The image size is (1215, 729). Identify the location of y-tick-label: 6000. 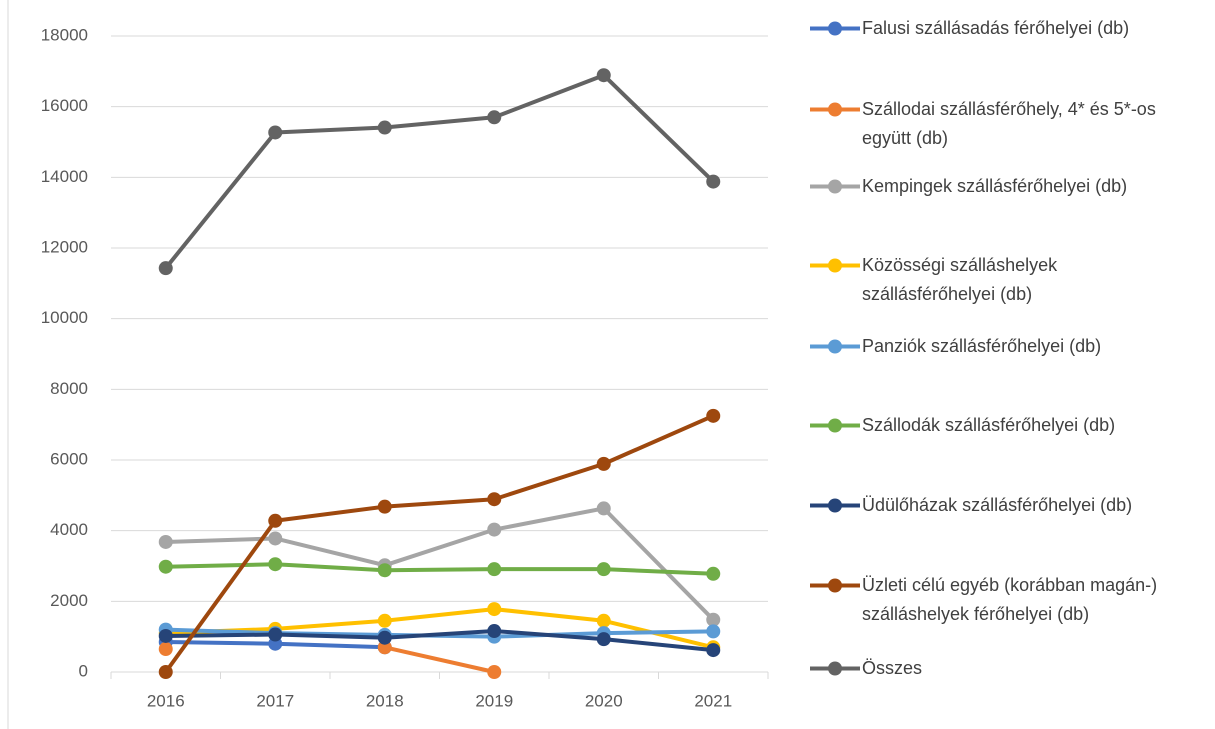
(69, 458).